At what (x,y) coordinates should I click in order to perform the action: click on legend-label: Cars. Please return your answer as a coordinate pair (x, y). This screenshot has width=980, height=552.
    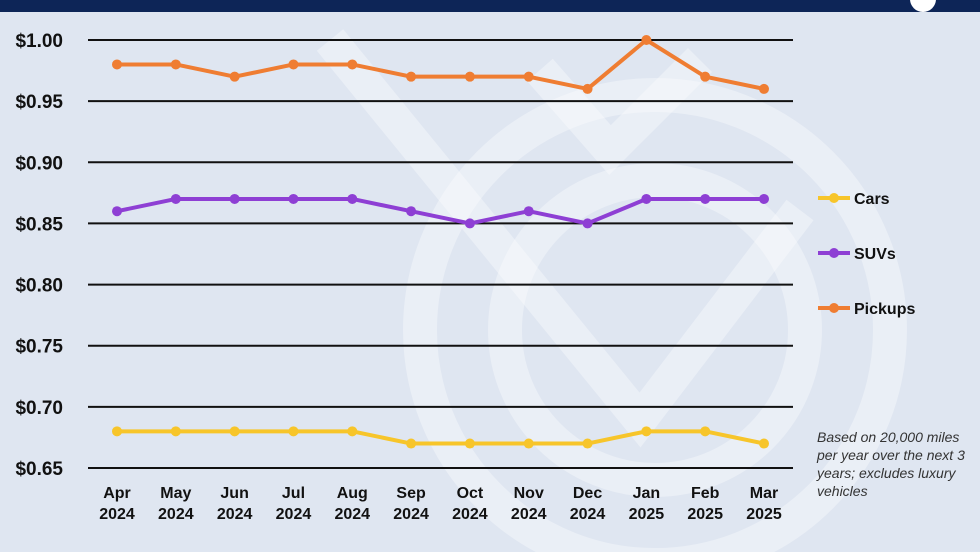
    Looking at the image, I should click on (872, 199).